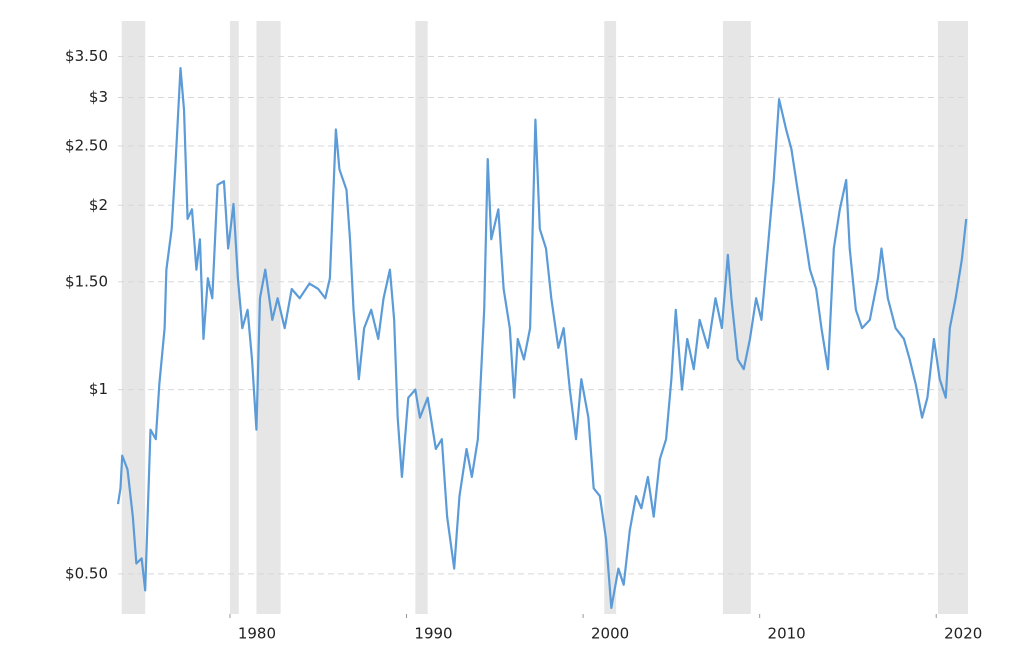 The height and width of the screenshot is (646, 1024). What do you see at coordinates (86, 145) in the screenshot?
I see `y-tick-label: $2.50` at bounding box center [86, 145].